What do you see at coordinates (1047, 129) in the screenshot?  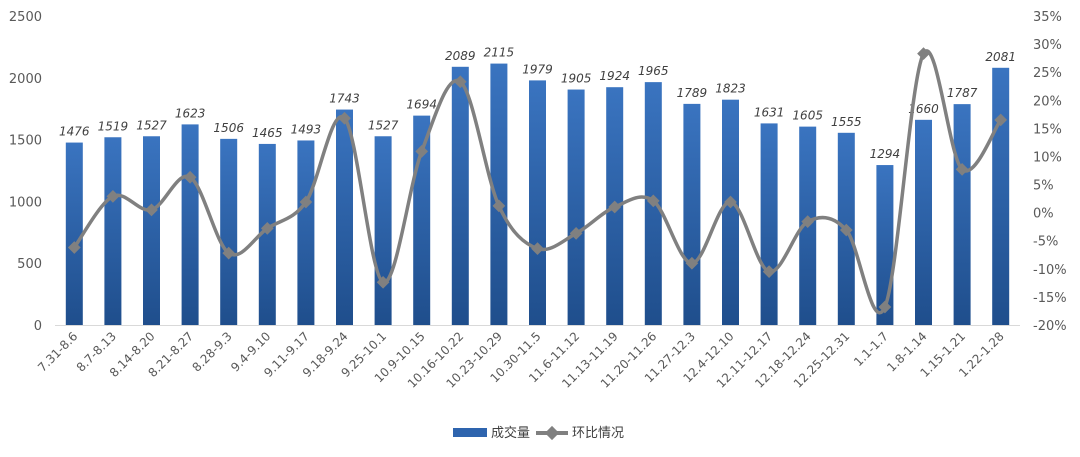 I see `y-right-tick-label: 15%` at bounding box center [1047, 129].